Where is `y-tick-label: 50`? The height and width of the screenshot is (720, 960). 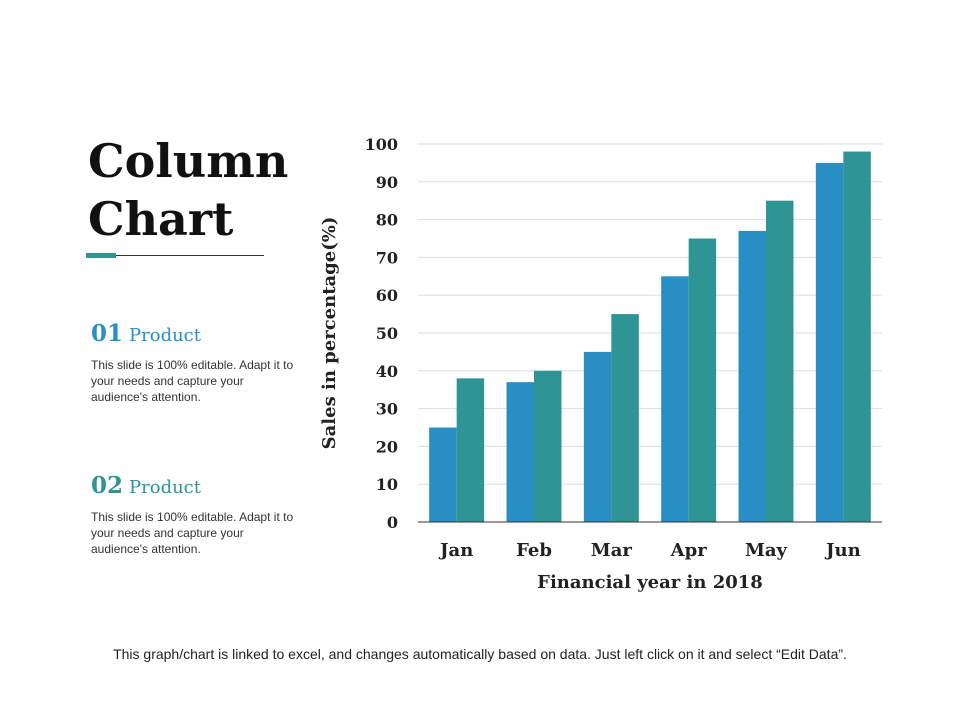
y-tick-label: 50 is located at coordinates (387, 333).